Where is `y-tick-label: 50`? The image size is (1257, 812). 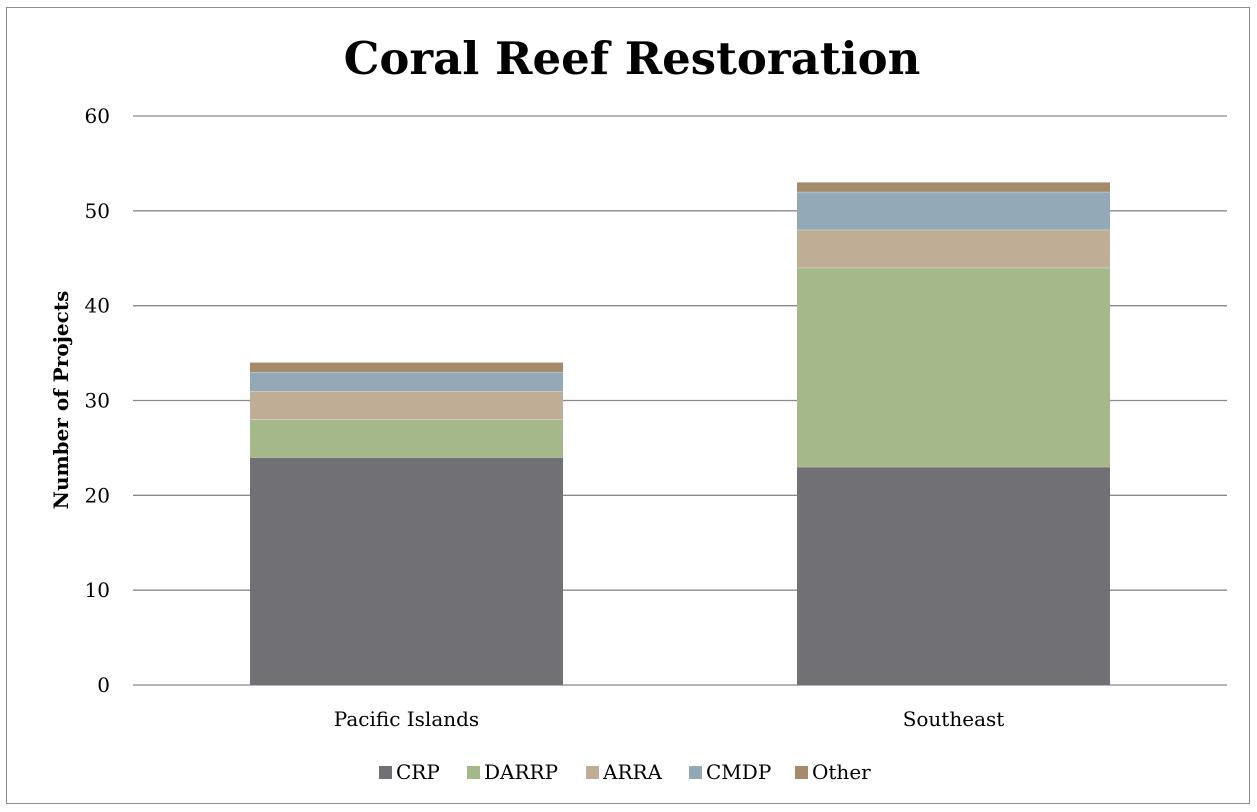 y-tick-label: 50 is located at coordinates (97, 211).